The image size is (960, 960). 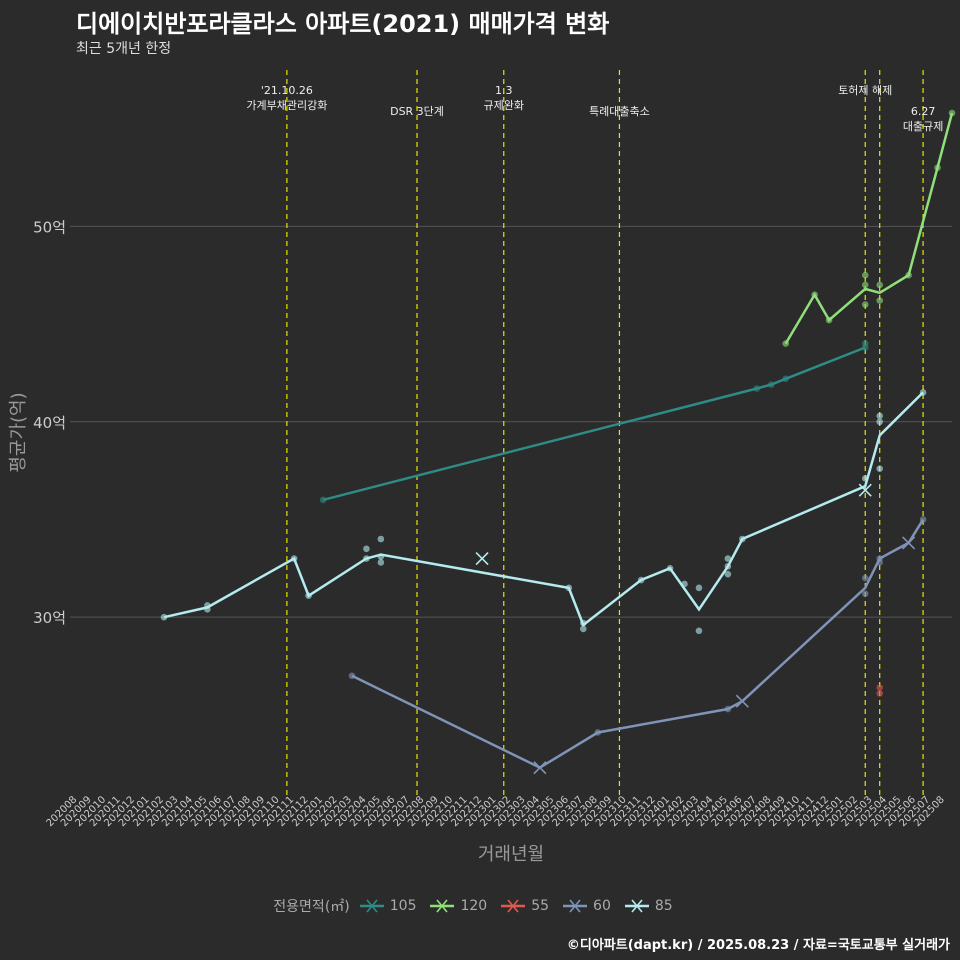 I want to click on legend-item-120: 120, so click(x=458, y=906).